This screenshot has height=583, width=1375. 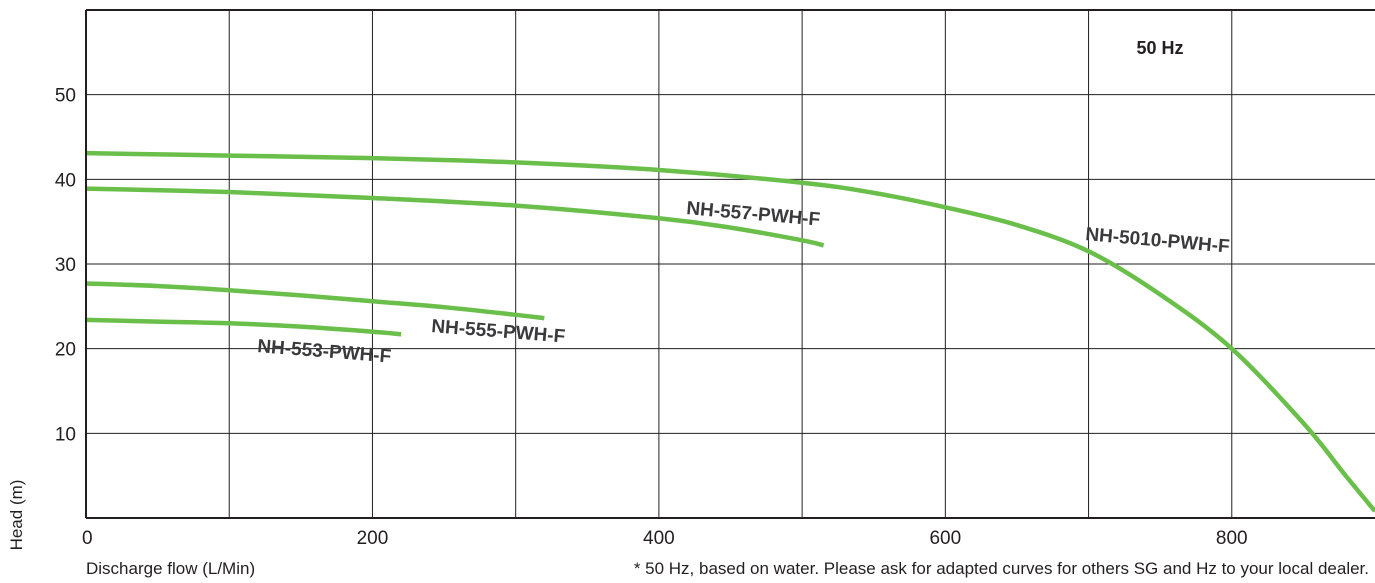 What do you see at coordinates (659, 538) in the screenshot?
I see `x-tick-label: 400` at bounding box center [659, 538].